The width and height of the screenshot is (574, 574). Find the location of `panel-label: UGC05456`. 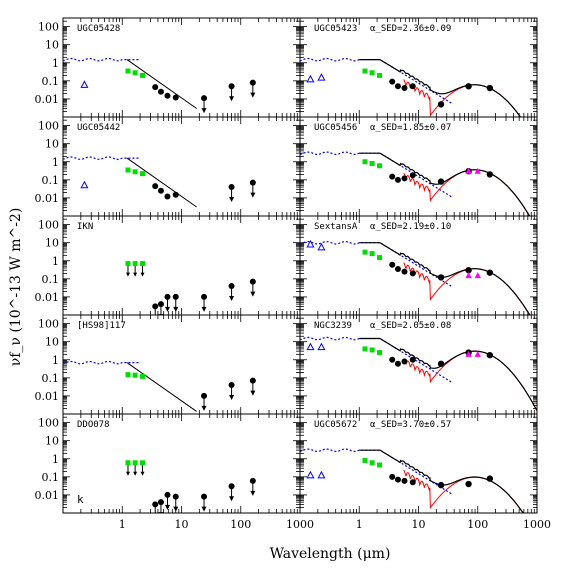

panel-label: UGC05456 is located at coordinates (335, 128).